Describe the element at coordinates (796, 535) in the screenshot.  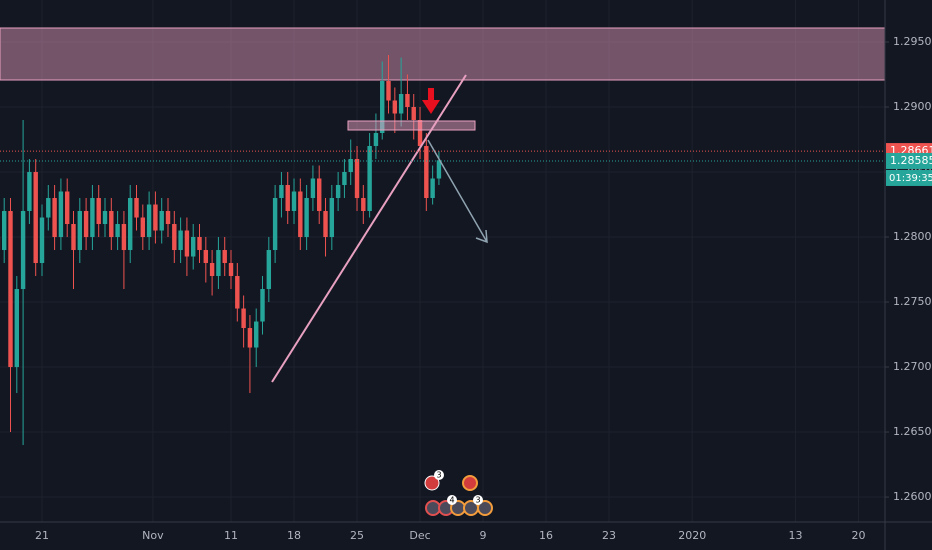
I see `x-tick-label: 13` at that location.